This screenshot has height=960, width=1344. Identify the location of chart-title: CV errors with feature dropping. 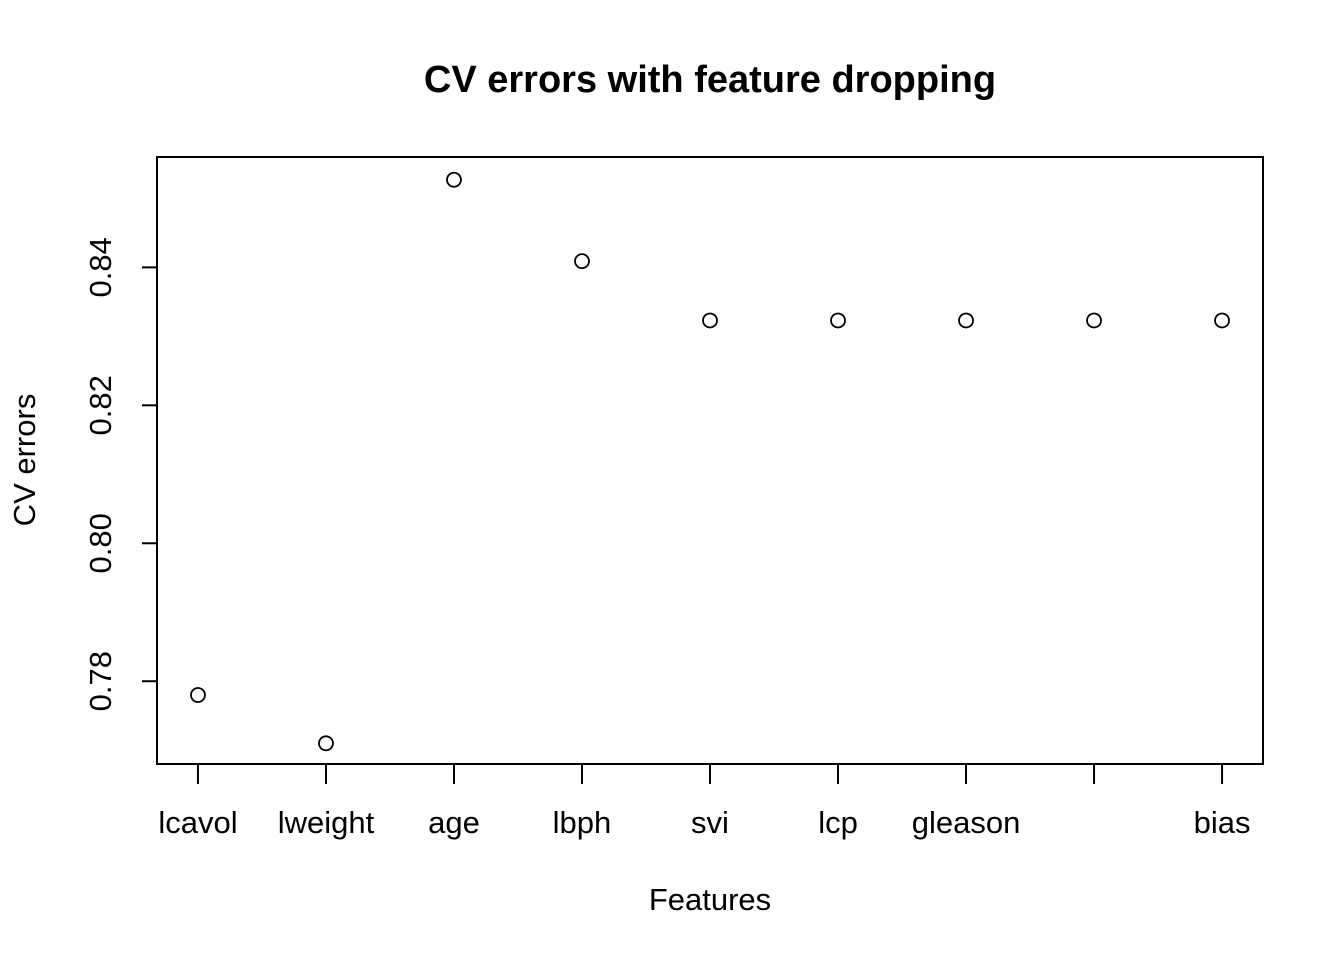
(710, 80).